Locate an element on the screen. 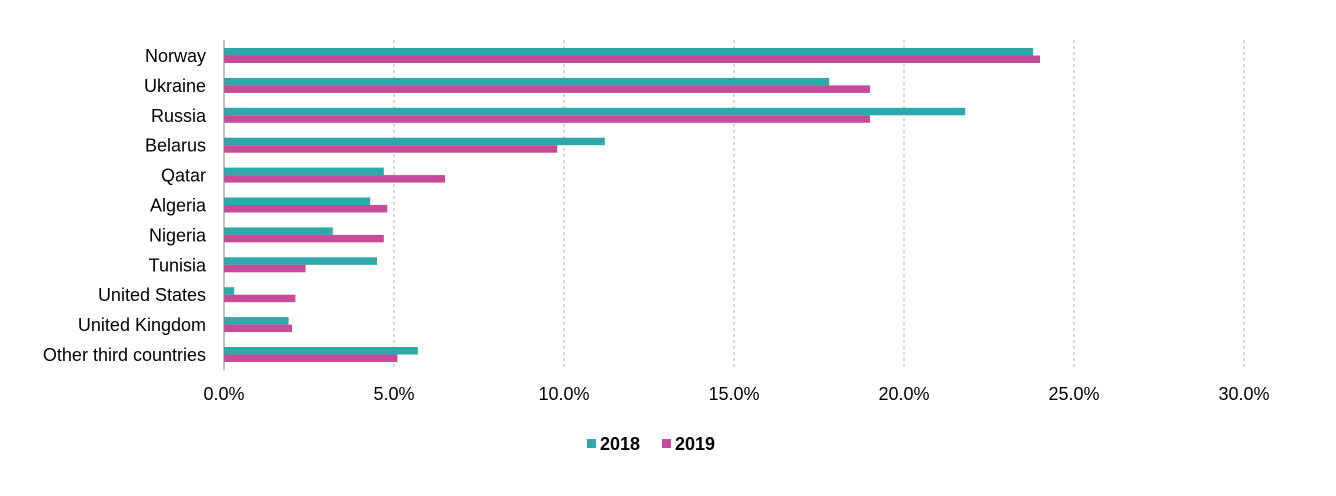  bar-2018-norway is located at coordinates (629, 52).